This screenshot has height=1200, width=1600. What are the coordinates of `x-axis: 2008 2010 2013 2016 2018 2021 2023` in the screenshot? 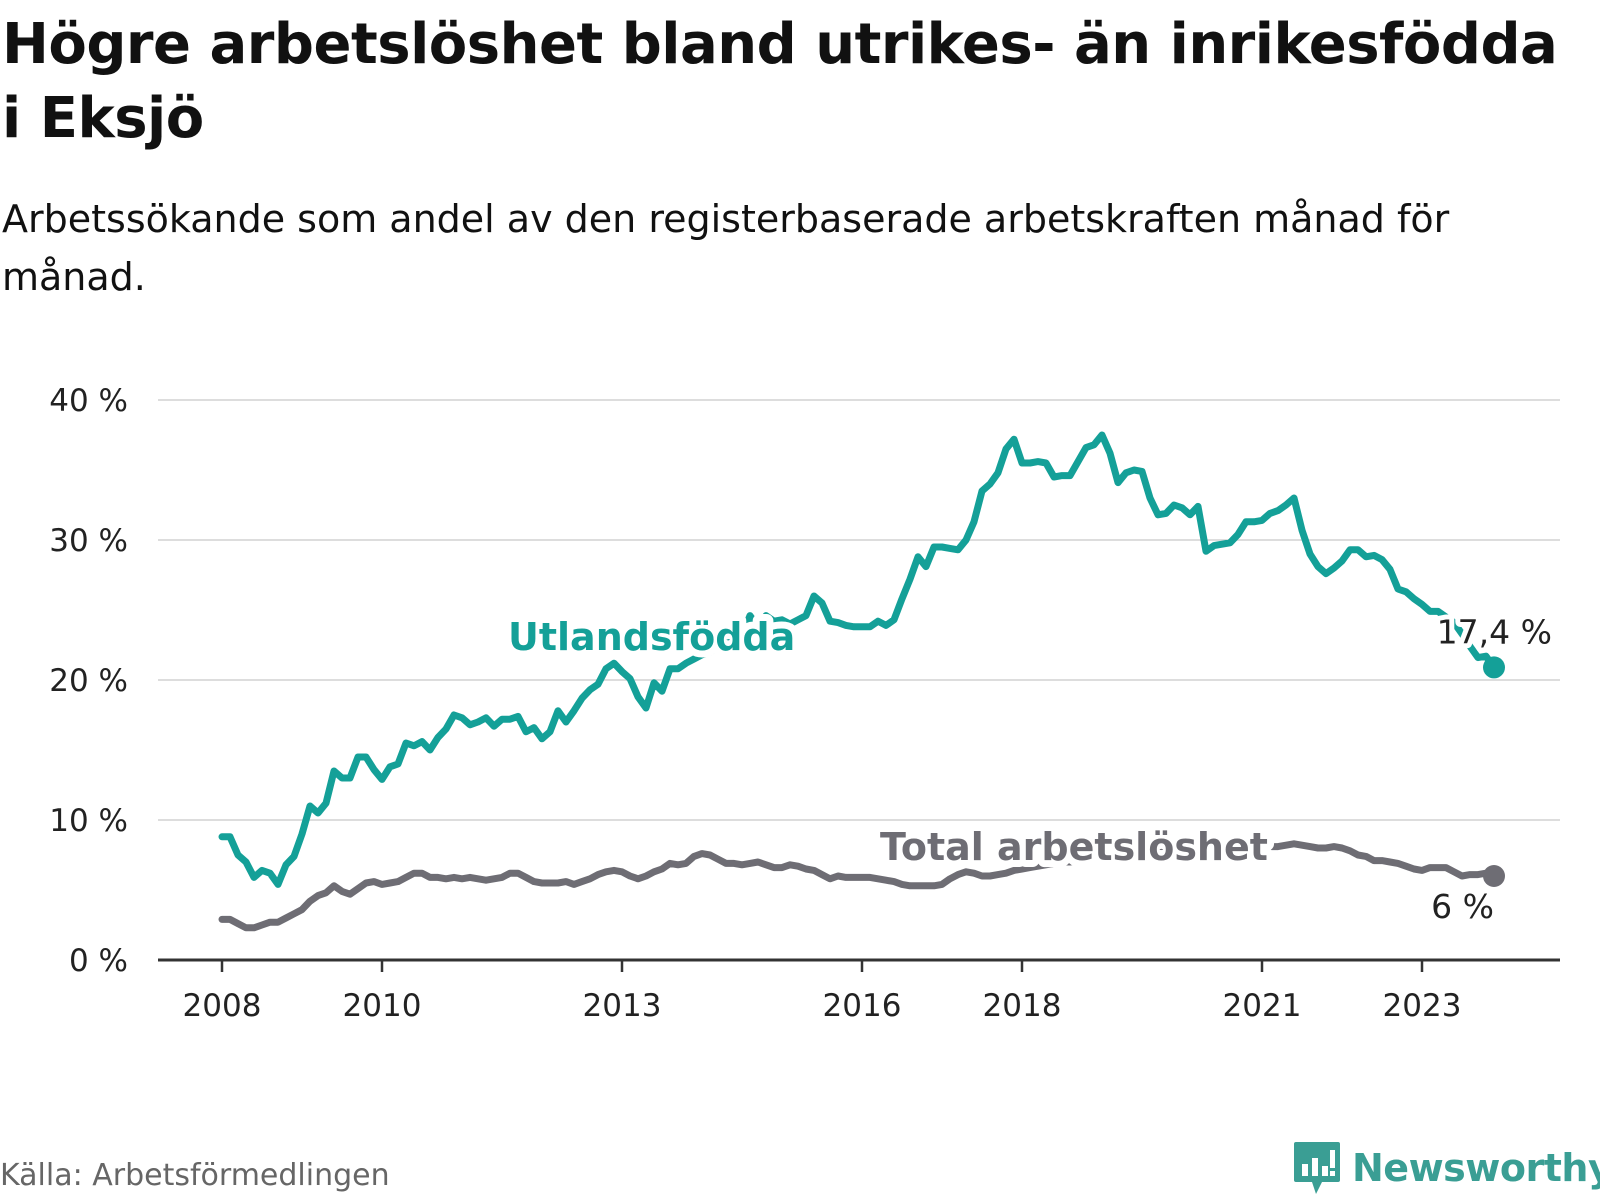 It's located at (859, 991).